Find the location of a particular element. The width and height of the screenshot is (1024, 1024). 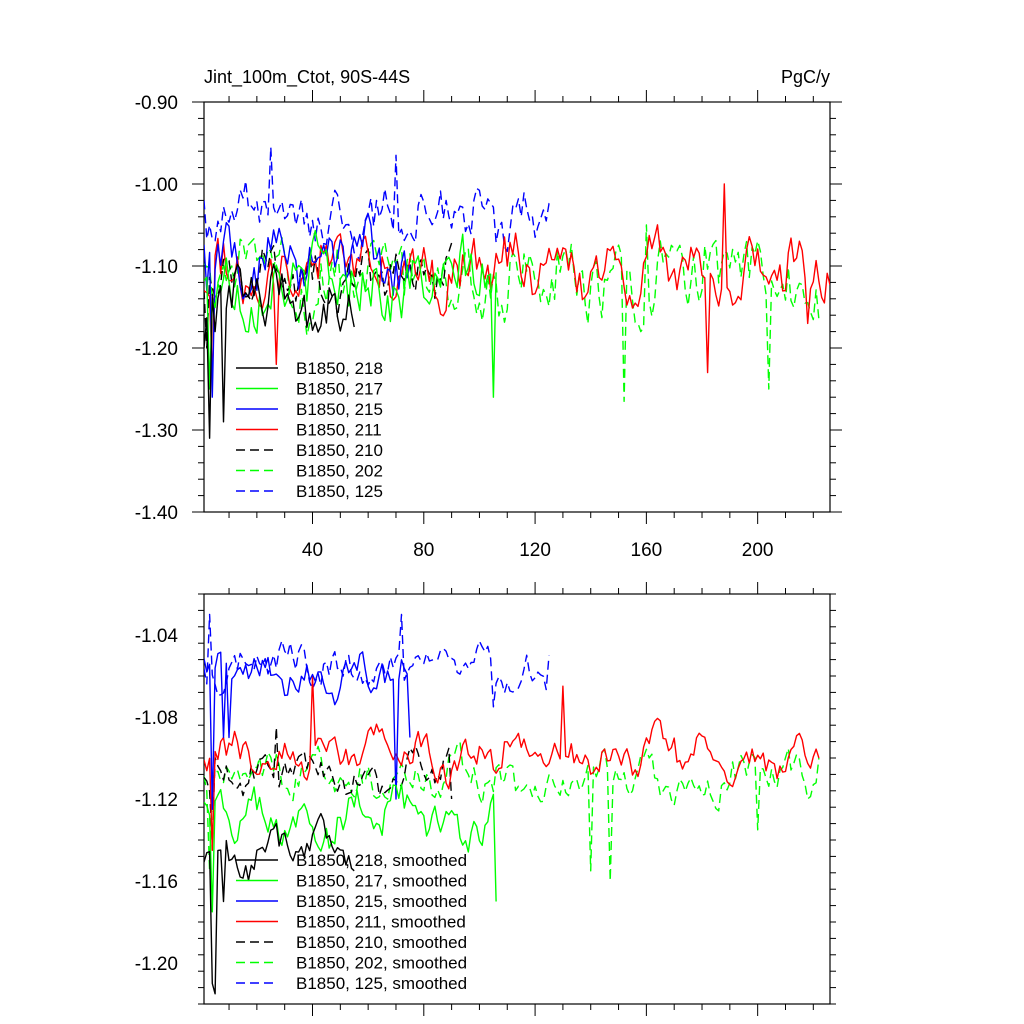

chart-title: Jint_100m_Ctot, 90S-44S is located at coordinates (307, 77).